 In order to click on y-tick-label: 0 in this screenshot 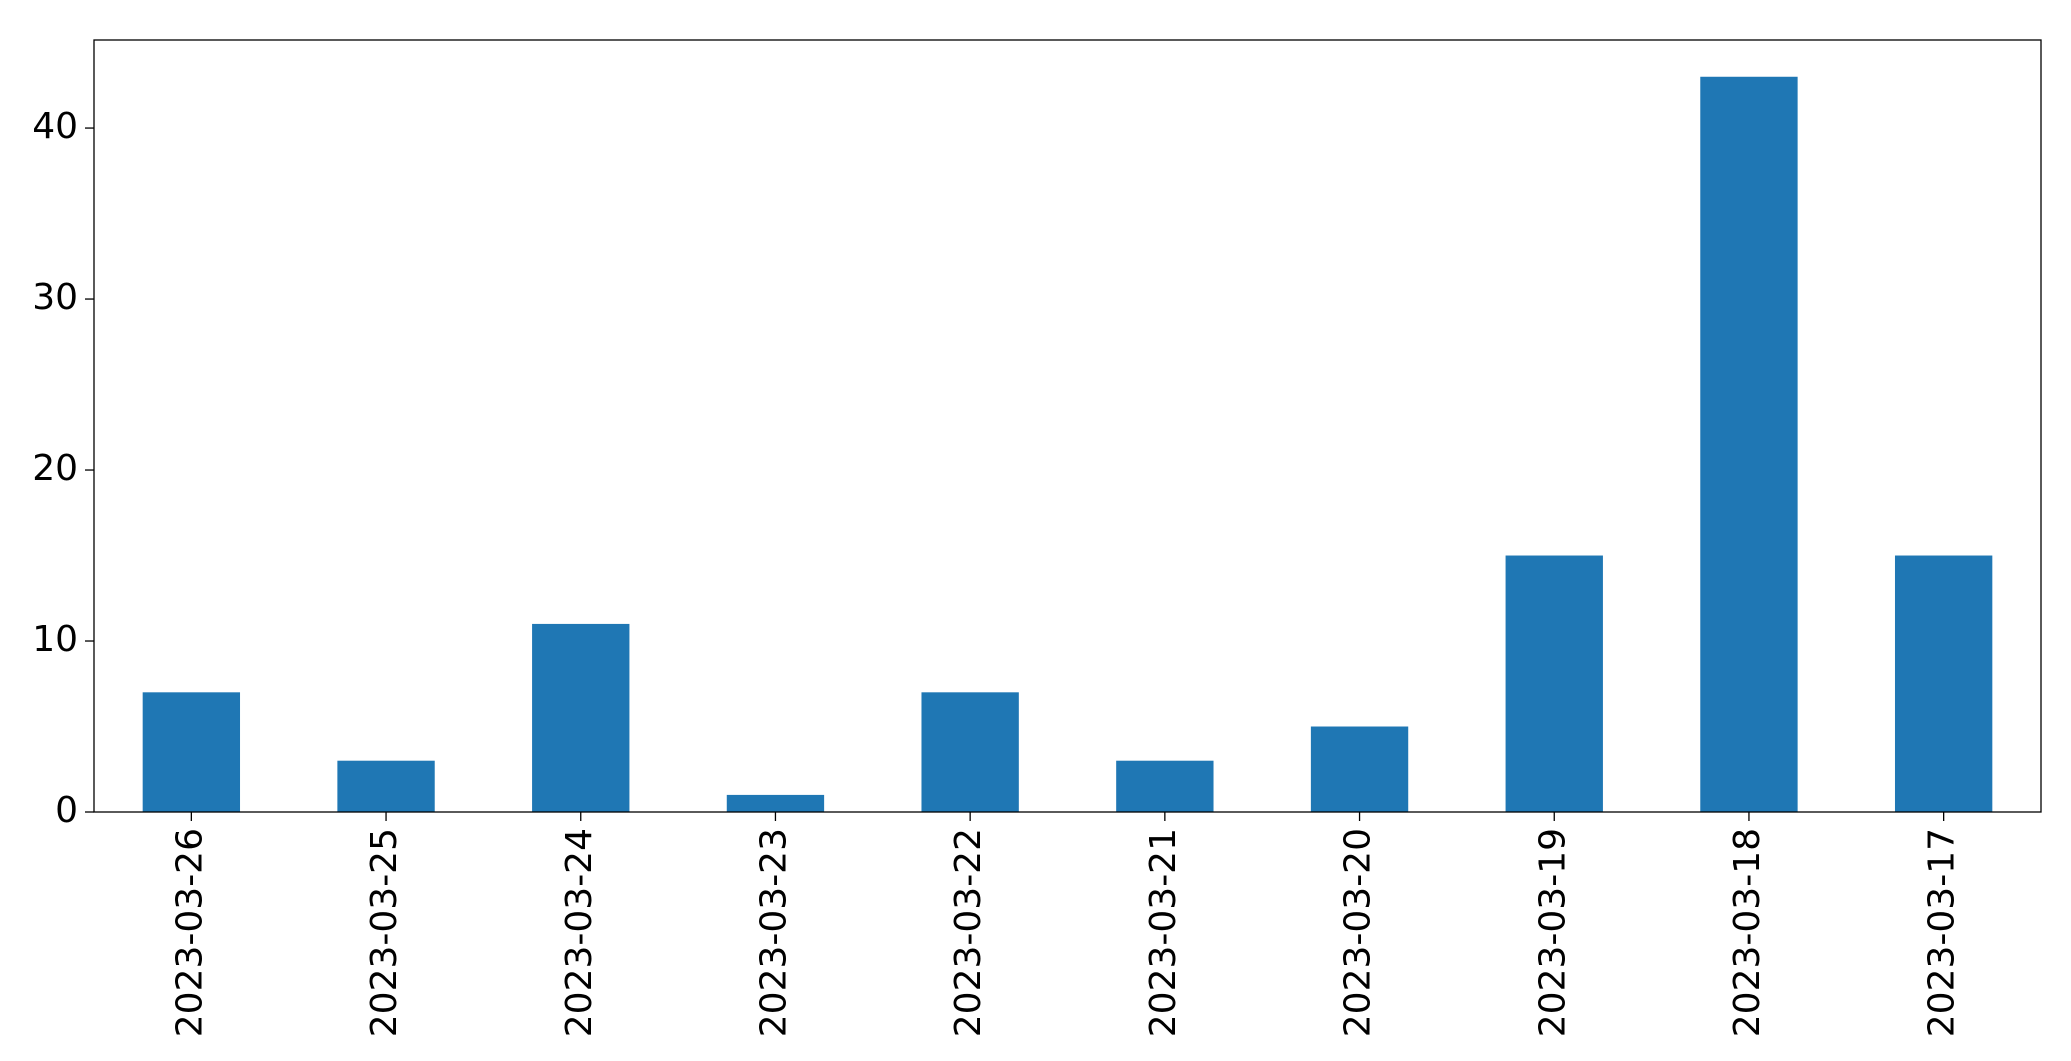, I will do `click(66, 810)`.